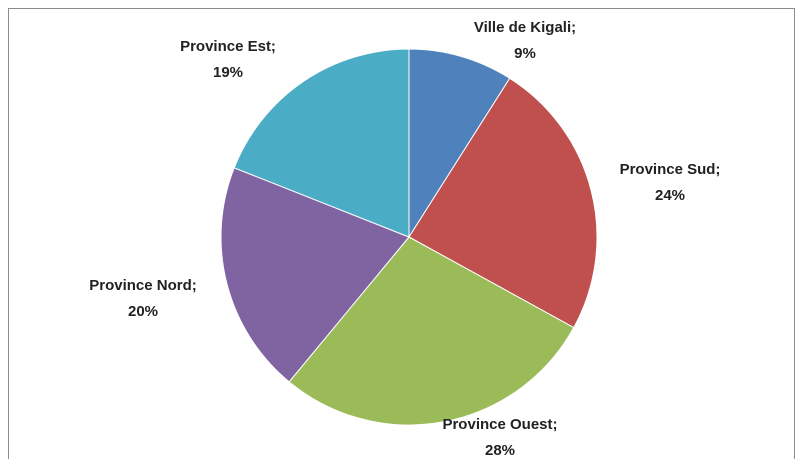 The image size is (803, 459). Describe the element at coordinates (143, 285) in the screenshot. I see `slice-label: Province Nord;` at that location.